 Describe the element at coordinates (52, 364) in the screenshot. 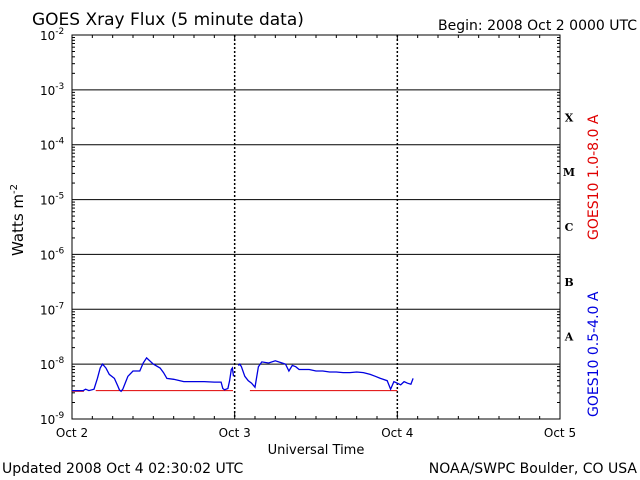

I see `y-tick-label: 10⁻⁸` at that location.